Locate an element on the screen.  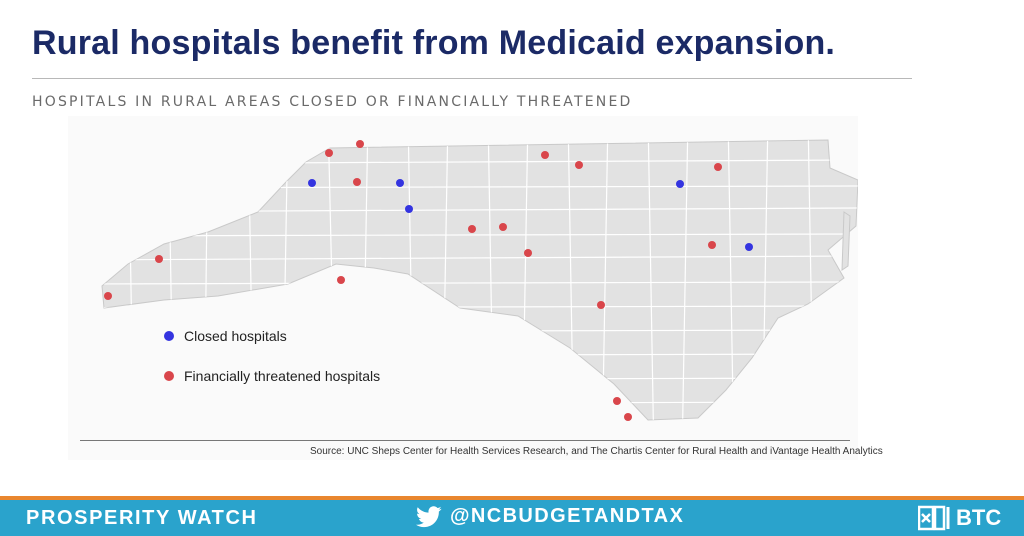
closed-dot-icon is located at coordinates (169, 336).